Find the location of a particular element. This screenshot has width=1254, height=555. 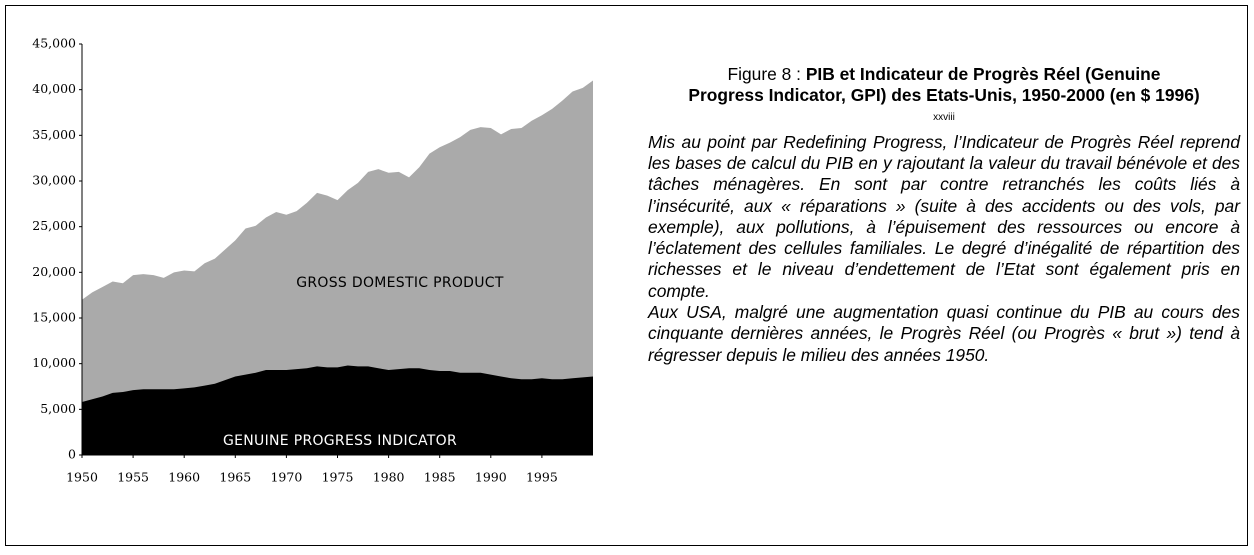

y-tick-label: 5,000 is located at coordinates (58, 408).